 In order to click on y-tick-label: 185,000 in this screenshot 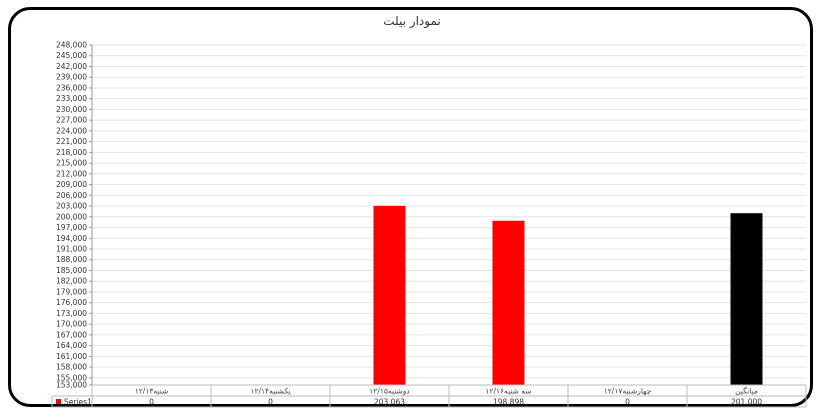, I will do `click(71, 270)`.